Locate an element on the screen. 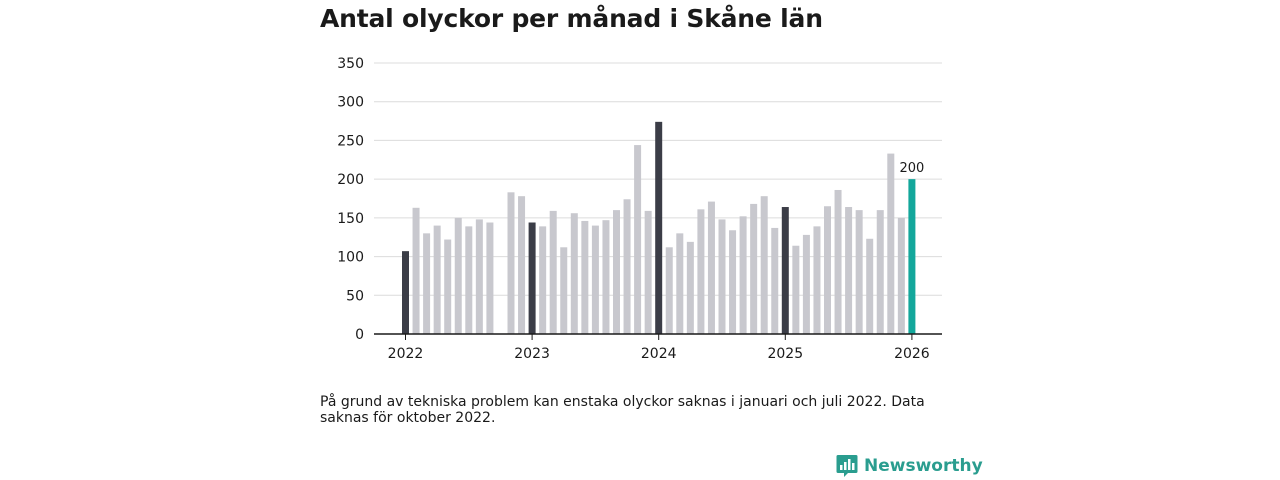  x-tick-label: 2025 is located at coordinates (785, 354).